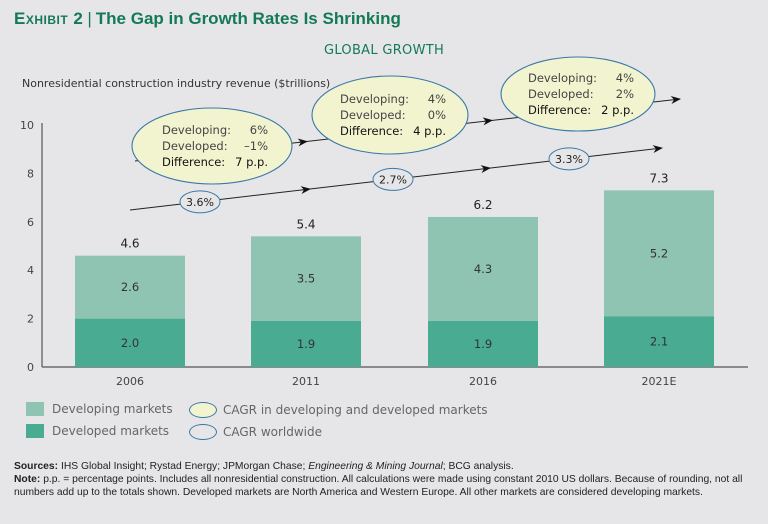 The image size is (768, 524). I want to click on bar-value-label: 5.2, so click(659, 253).